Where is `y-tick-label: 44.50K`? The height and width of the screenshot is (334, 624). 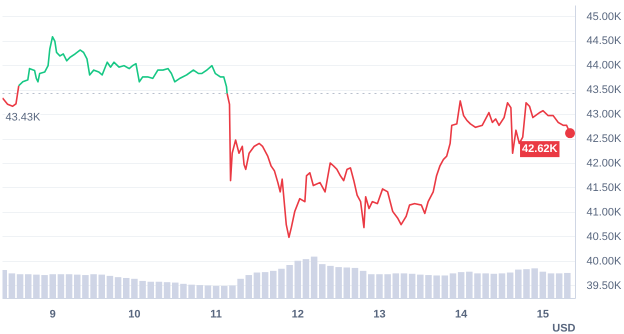 y-tick-label: 44.50K is located at coordinates (604, 41).